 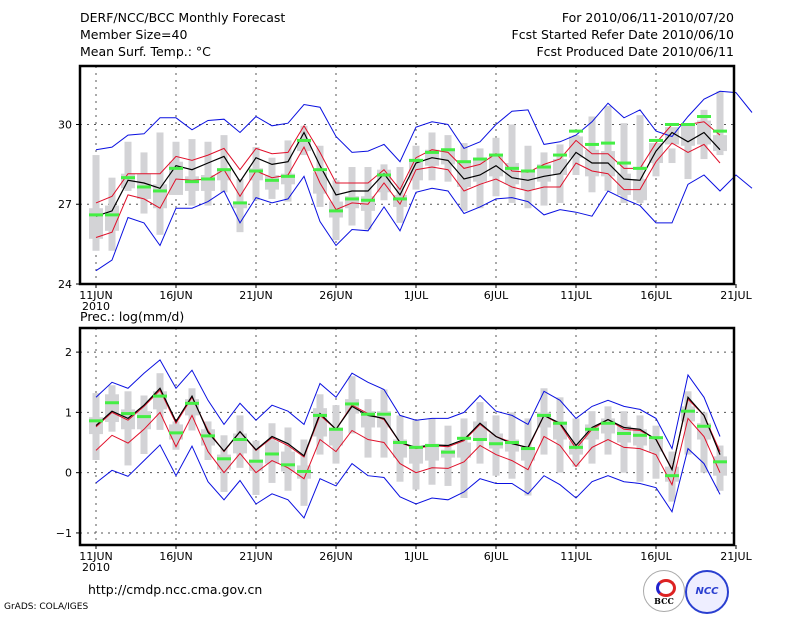 What do you see at coordinates (576, 556) in the screenshot?
I see `prec-xtick-label: 11JUL` at bounding box center [576, 556].